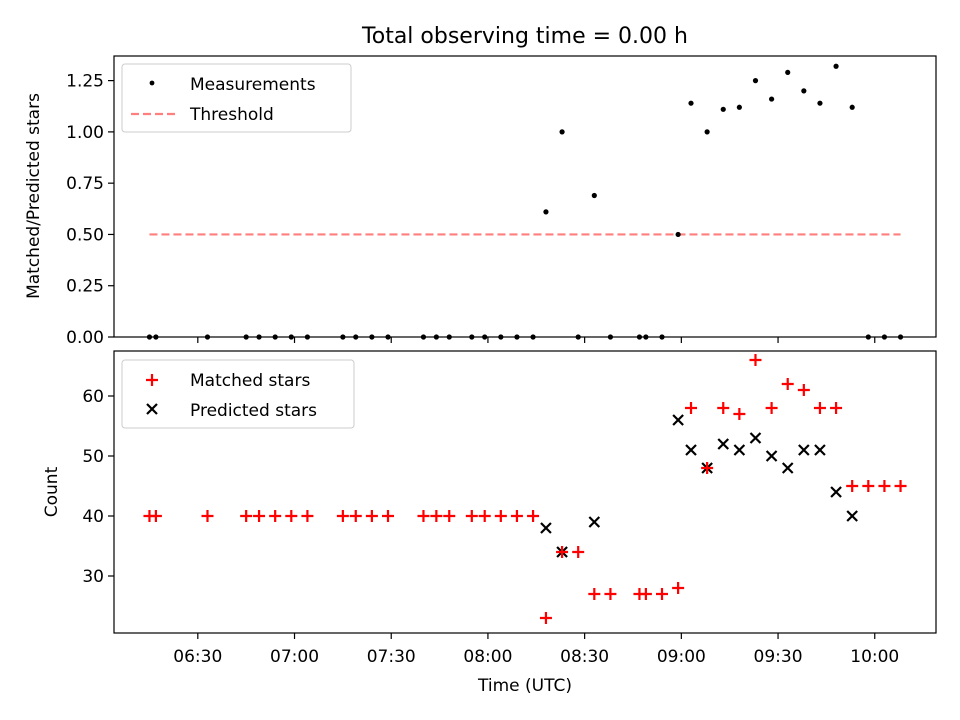  What do you see at coordinates (93, 517) in the screenshot?
I see `bottom-y-tick-label: 40` at bounding box center [93, 517].